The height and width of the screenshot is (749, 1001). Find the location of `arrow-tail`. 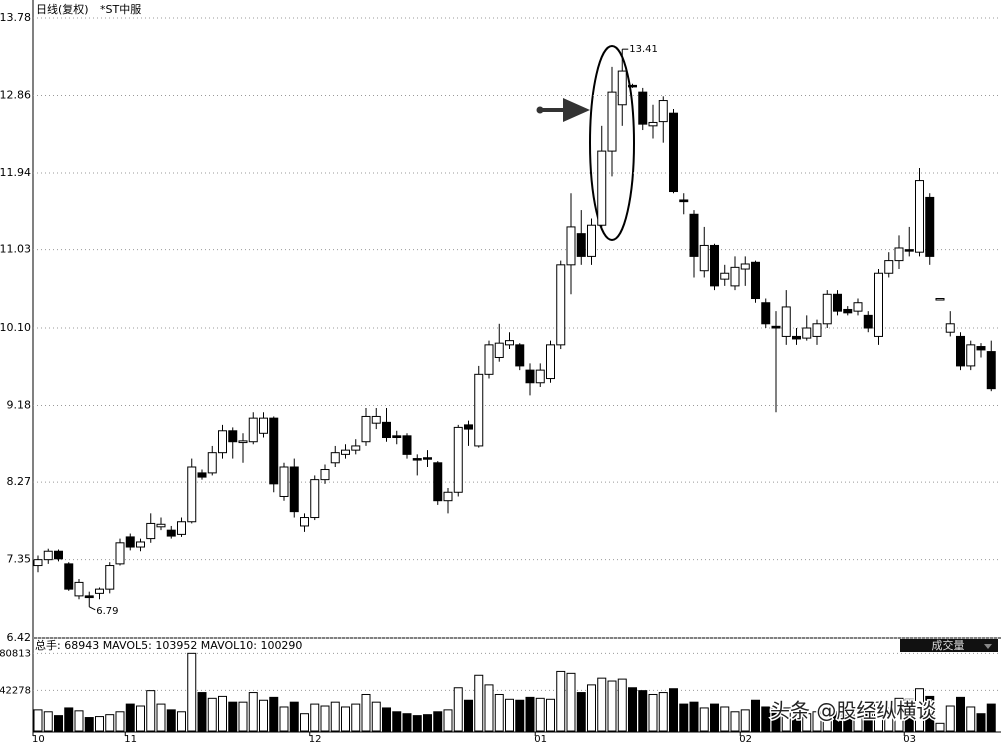

arrow-tail is located at coordinates (540, 110).